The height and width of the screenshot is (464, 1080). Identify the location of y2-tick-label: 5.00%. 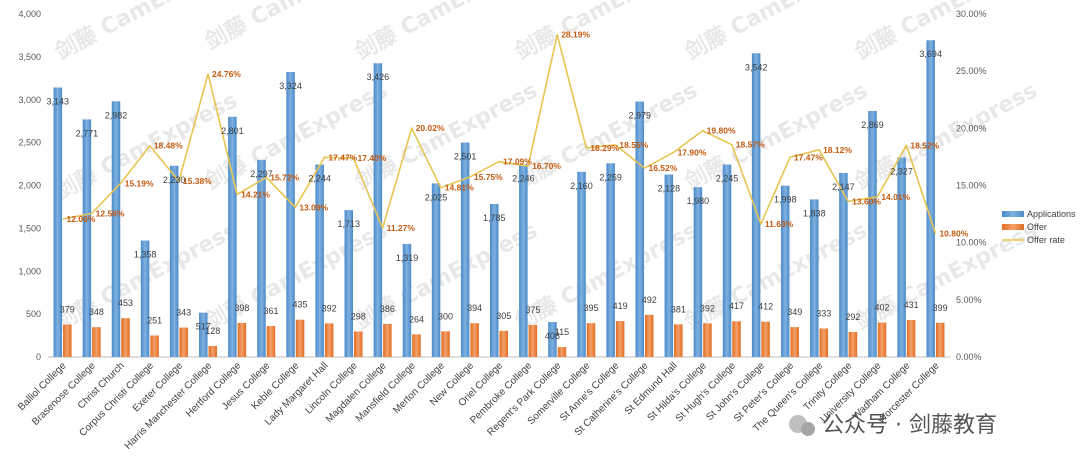
(969, 300).